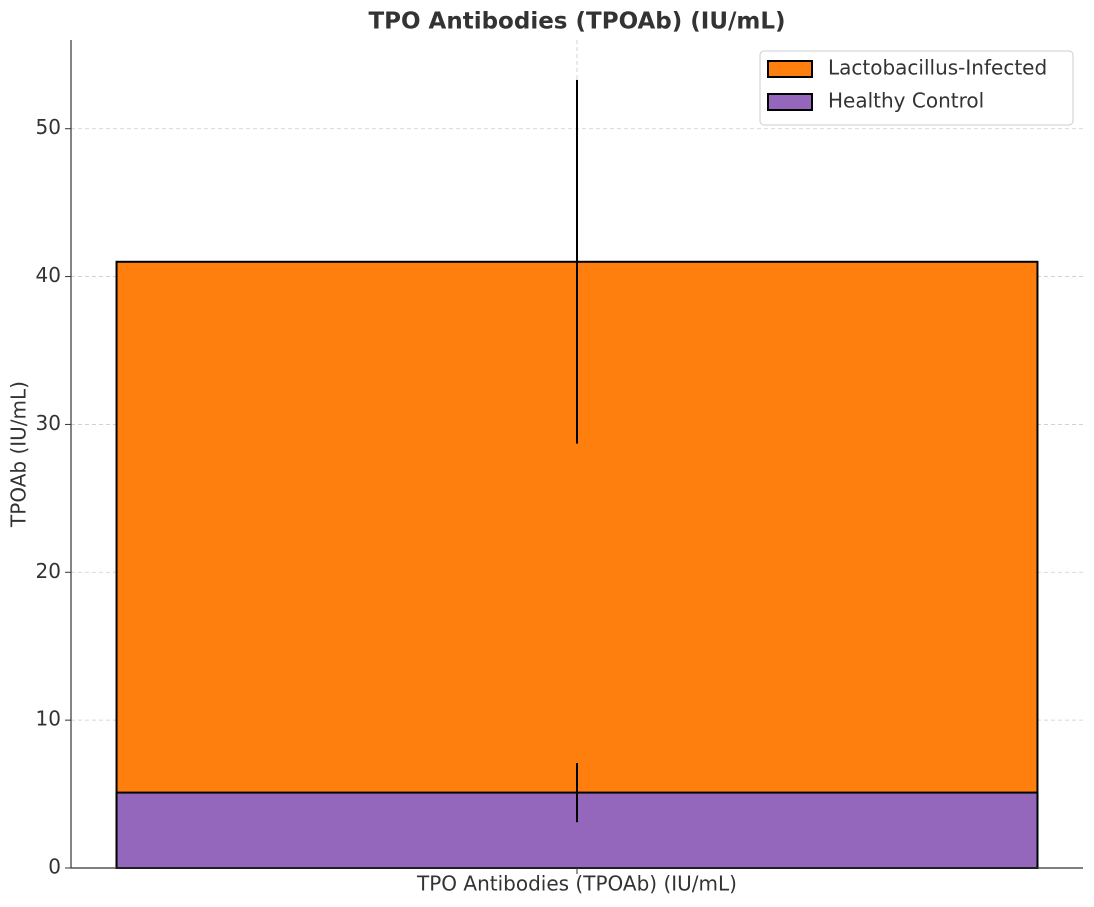 Image resolution: width=1094 pixels, height=907 pixels. What do you see at coordinates (937, 68) in the screenshot?
I see `legend-label: Lactobacillus-Infected` at bounding box center [937, 68].